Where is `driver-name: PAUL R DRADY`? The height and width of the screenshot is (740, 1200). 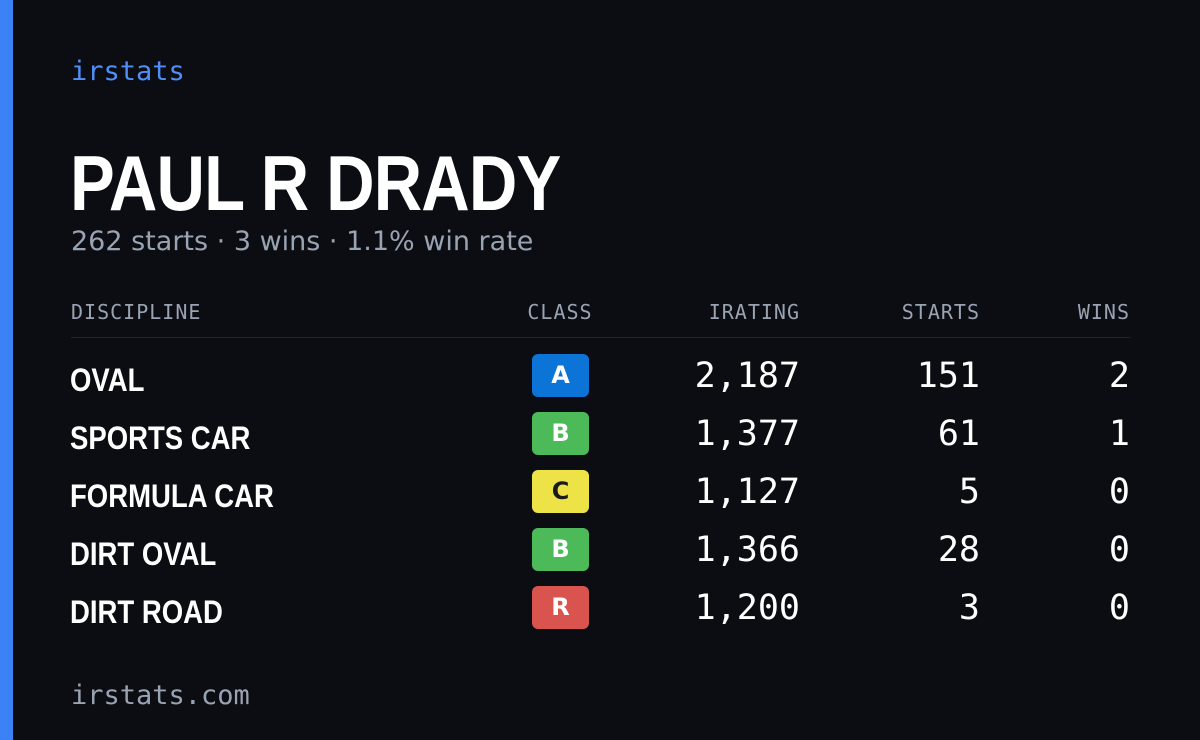 driver-name: PAUL R DRADY is located at coordinates (315, 183).